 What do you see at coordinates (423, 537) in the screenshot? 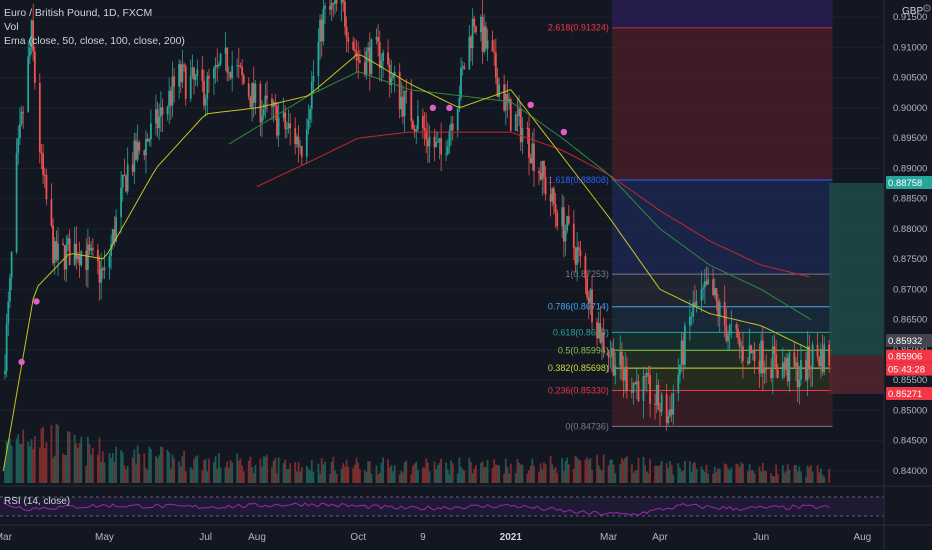
I see `time-tick-label: 9` at bounding box center [423, 537].